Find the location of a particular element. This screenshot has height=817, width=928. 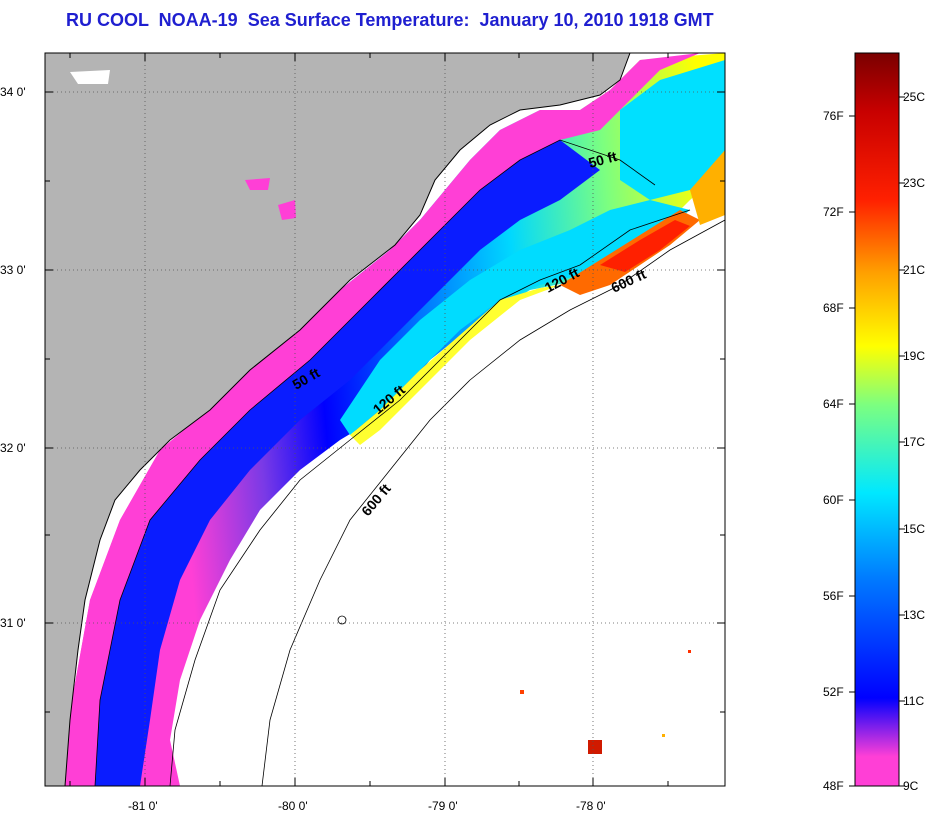

colorbar-c-9: 9C is located at coordinates (911, 786).